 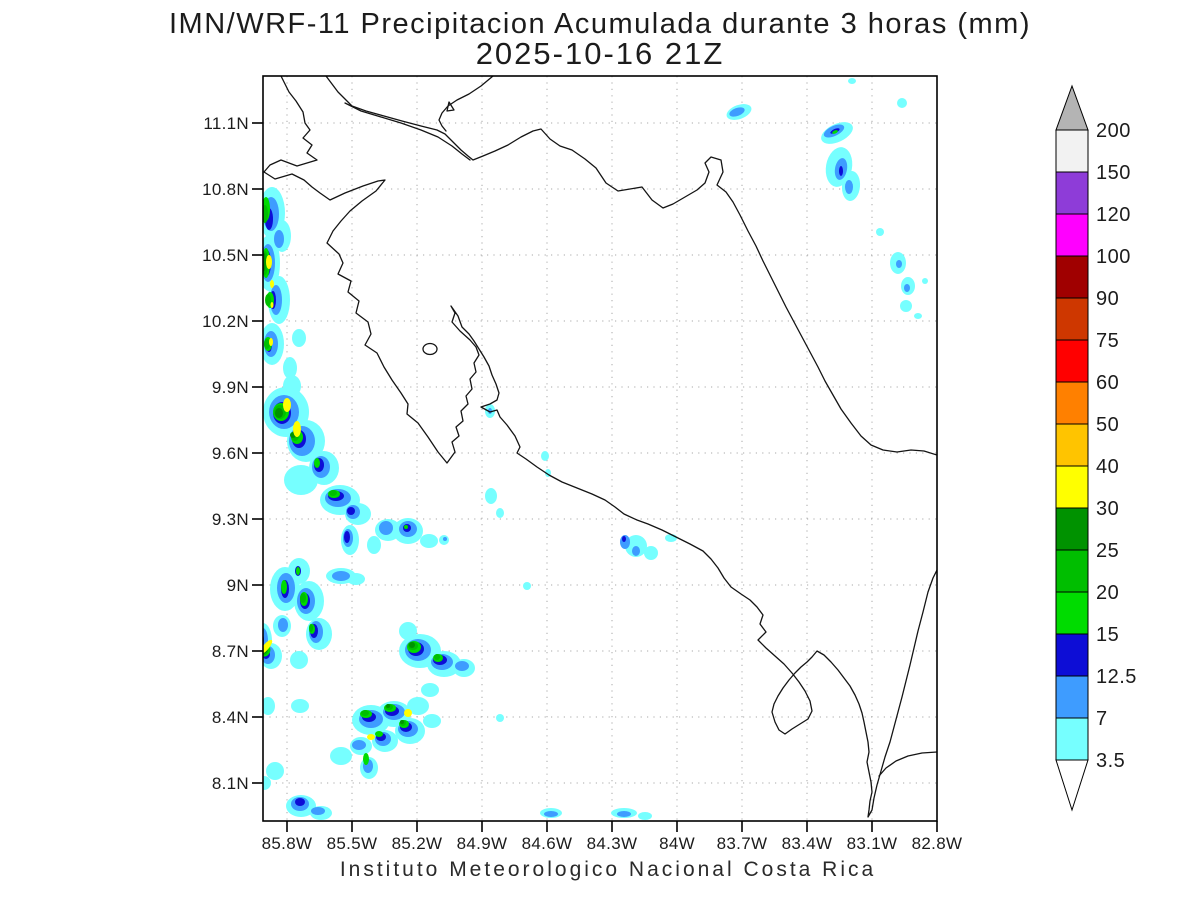 I want to click on lon-tick-label: 85.2W, so click(x=417, y=843).